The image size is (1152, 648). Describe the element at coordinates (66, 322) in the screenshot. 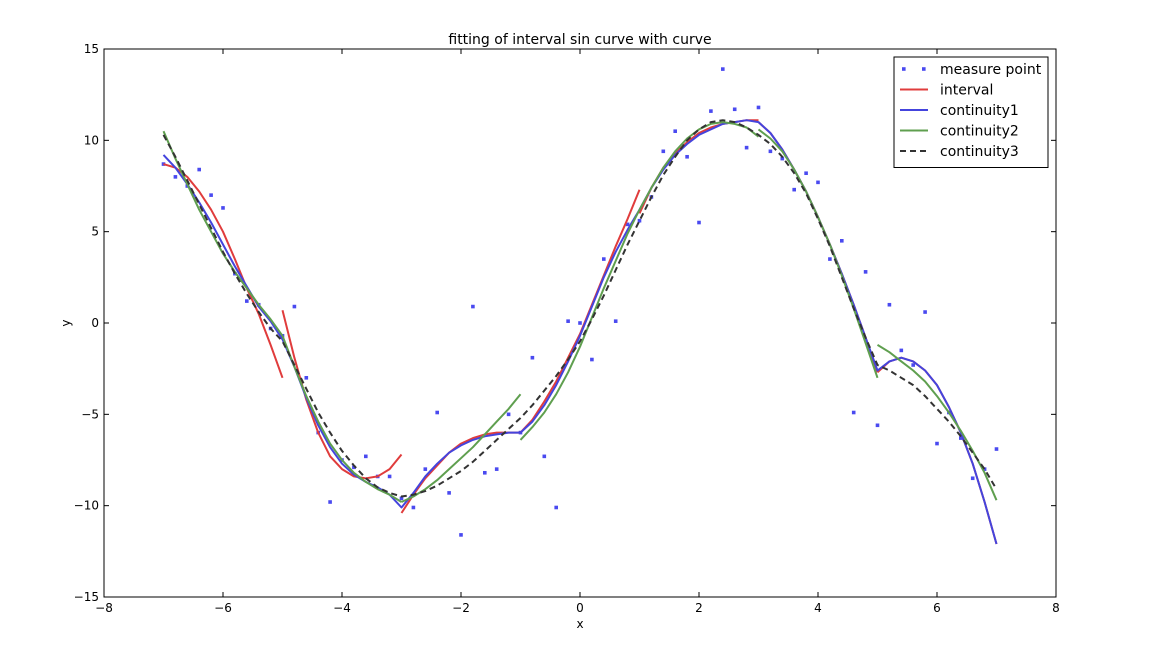

I see `y-axis-label: y` at that location.